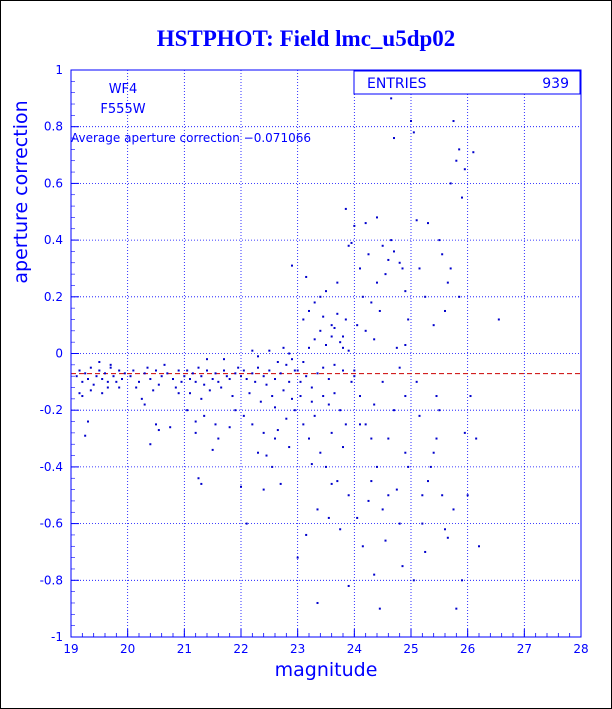 The height and width of the screenshot is (709, 612). I want to click on x-axis-ticks: 19 20 21 22 23 24 25 26 27 28, so click(326, 642).